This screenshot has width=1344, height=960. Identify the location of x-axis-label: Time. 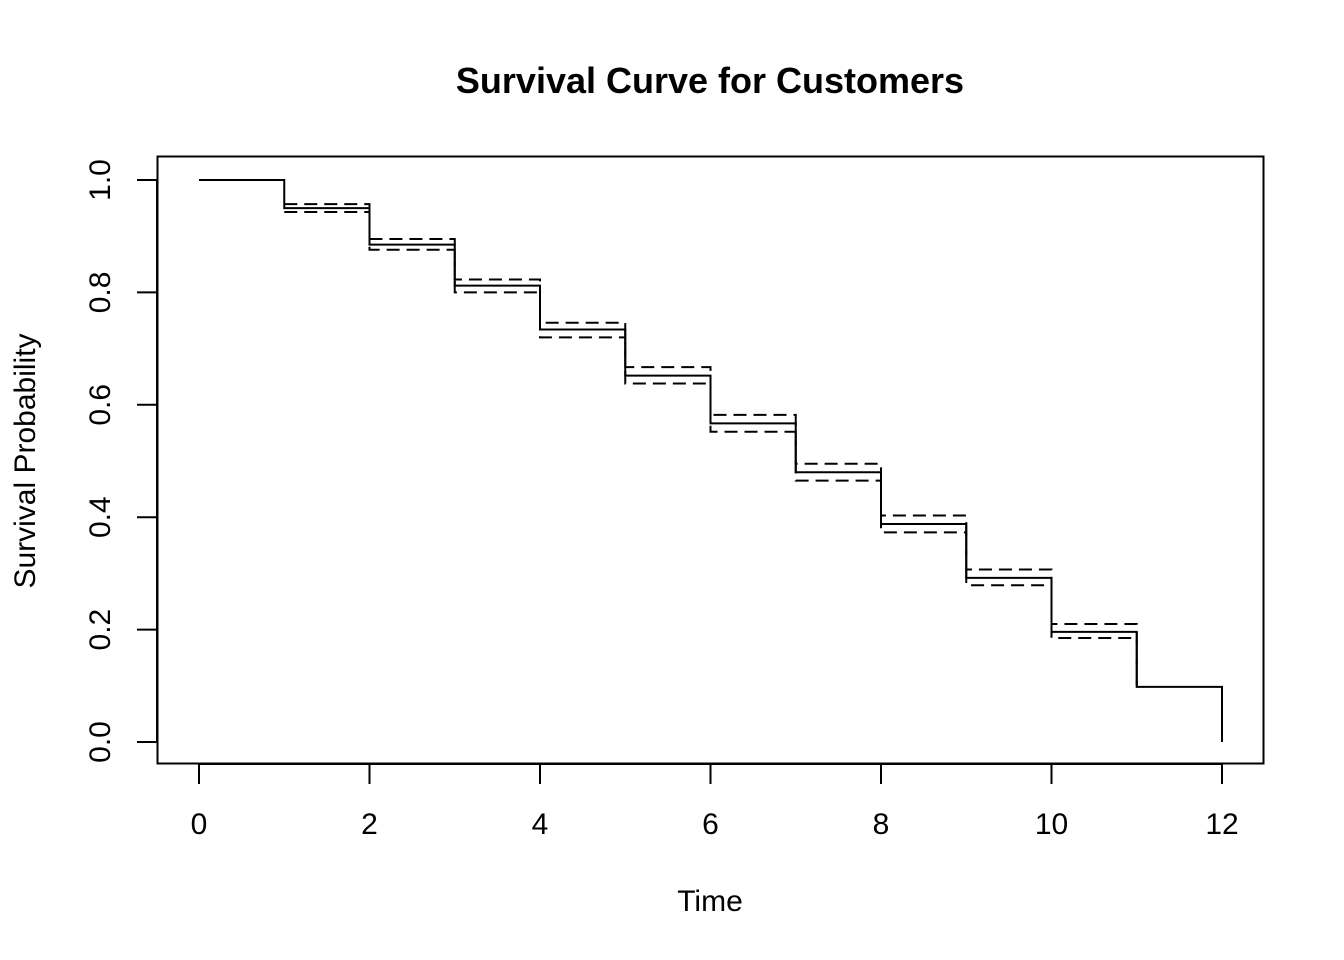
(710, 901).